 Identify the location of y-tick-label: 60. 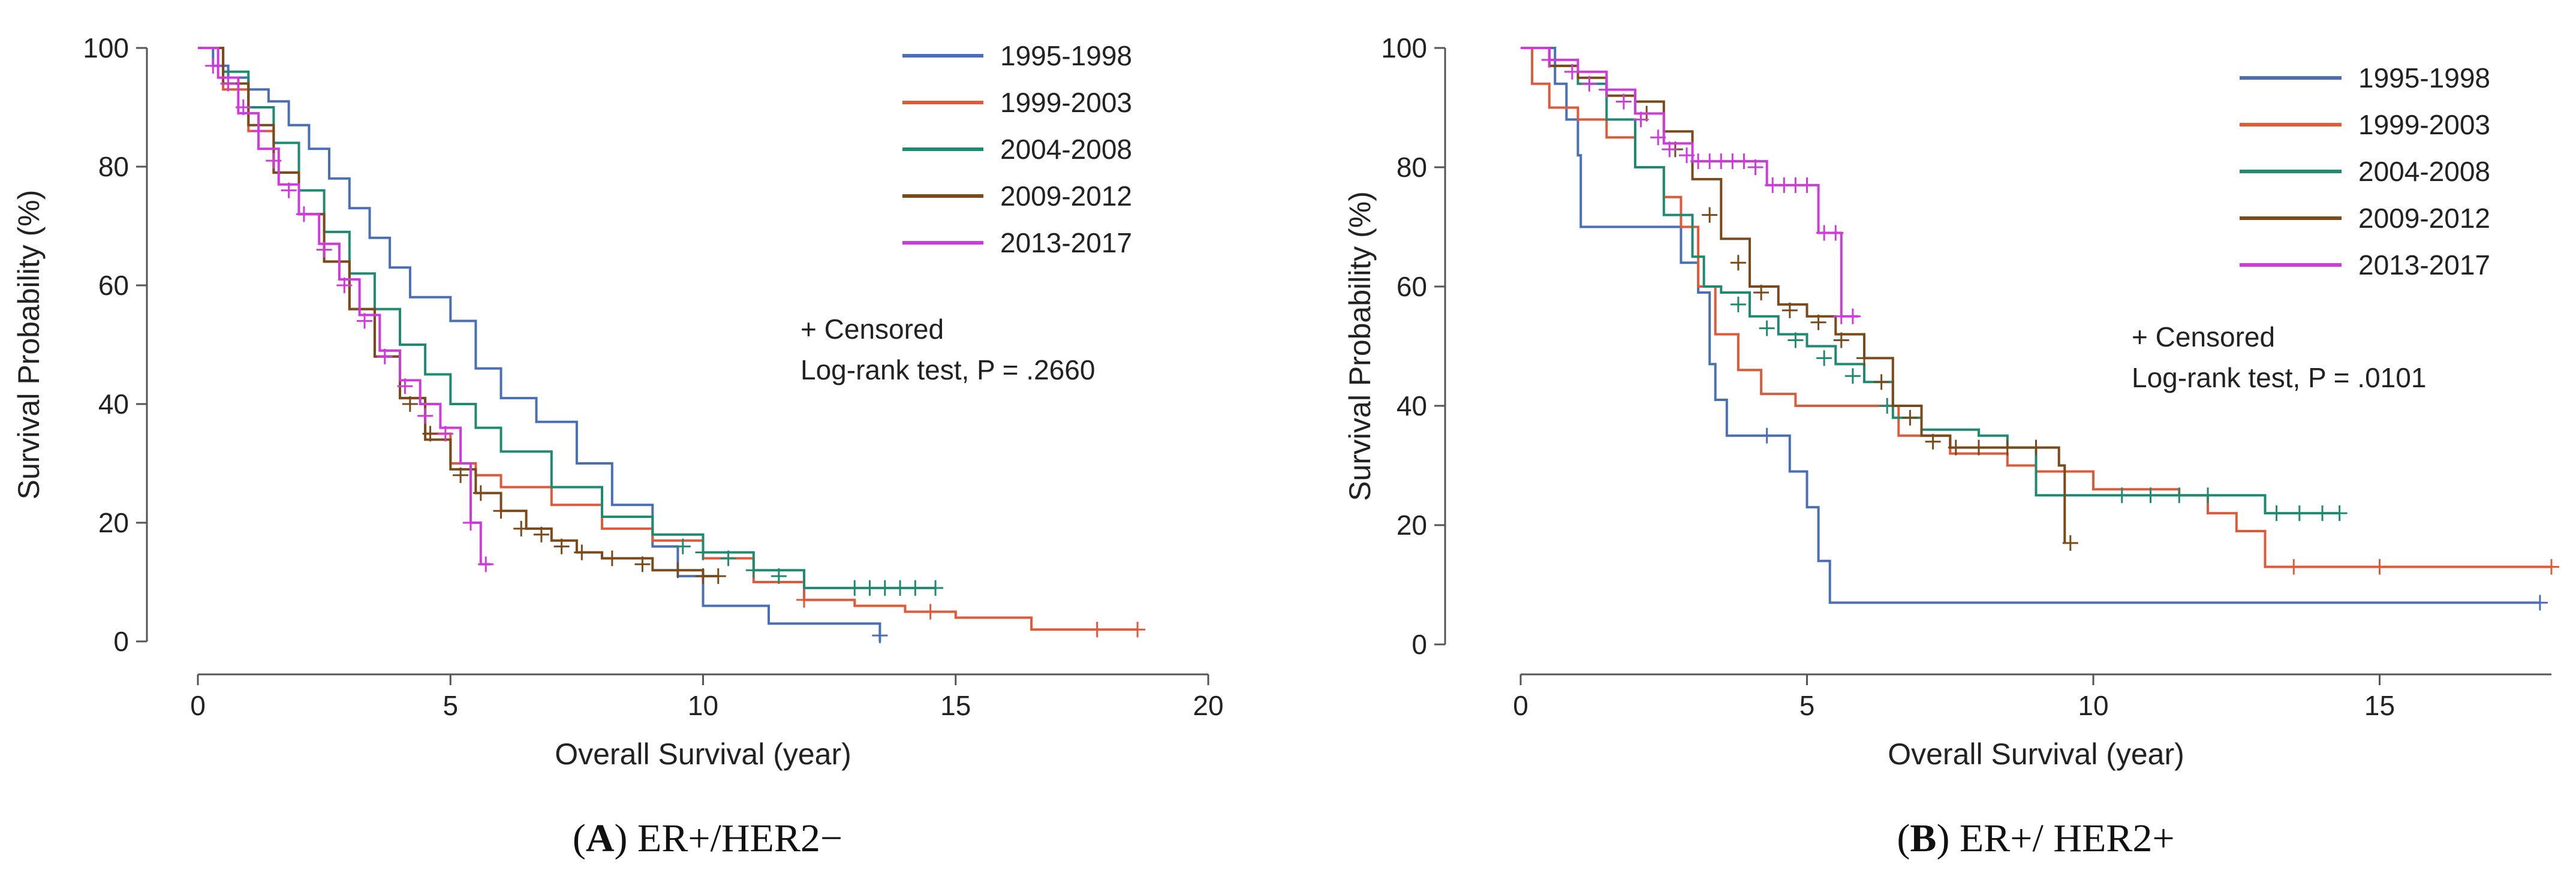
(114, 285).